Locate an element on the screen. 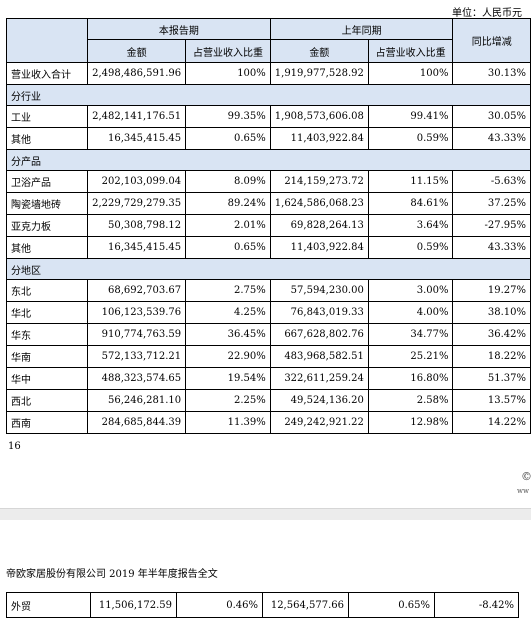 Image resolution: width=531 pixels, height=622 pixels. cell-label: 外贸 is located at coordinates (48, 605).